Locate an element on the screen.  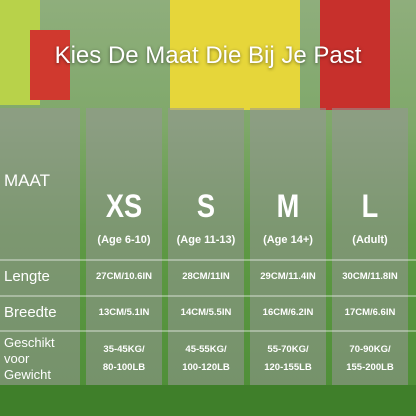
cell-text: 16CM/6.2IN is located at coordinates (288, 312).